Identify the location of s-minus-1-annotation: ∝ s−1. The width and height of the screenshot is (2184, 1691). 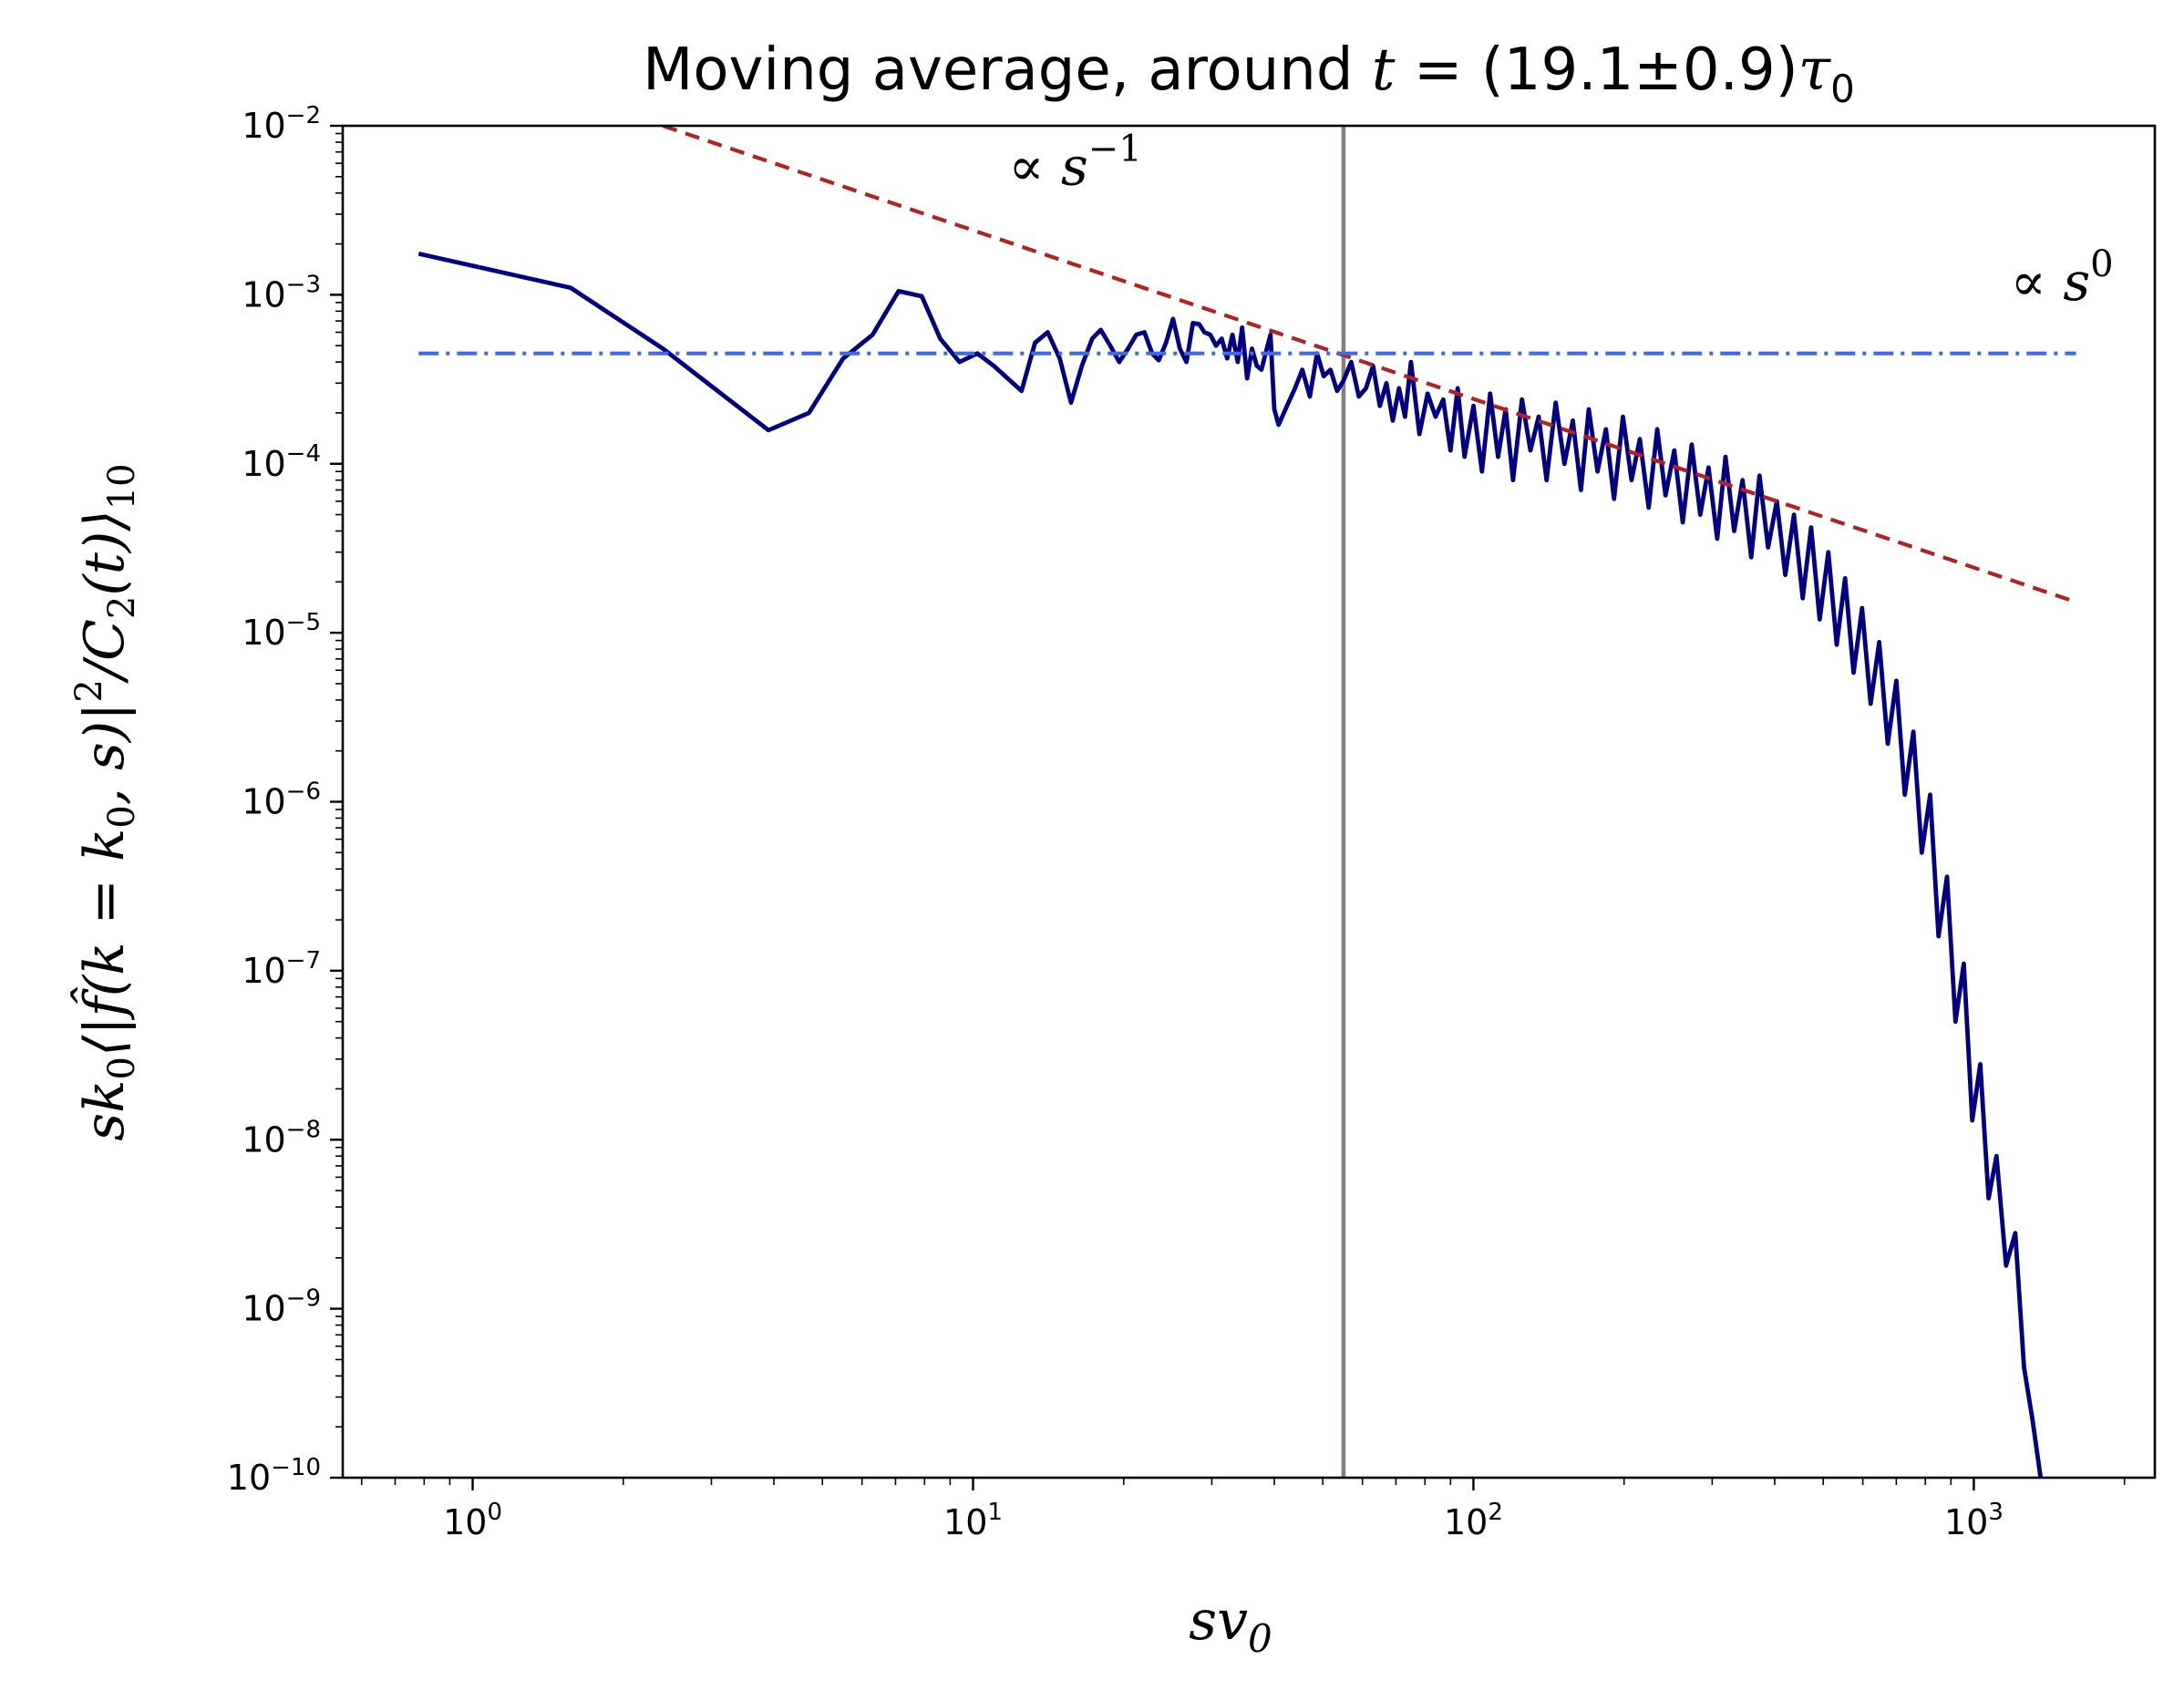
(1075, 162).